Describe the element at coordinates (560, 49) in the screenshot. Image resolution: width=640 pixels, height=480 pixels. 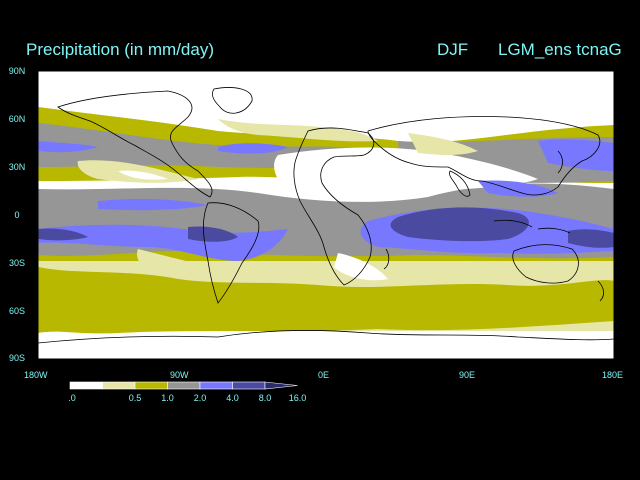
I see `run-label: LGM_ens tcnaG` at that location.